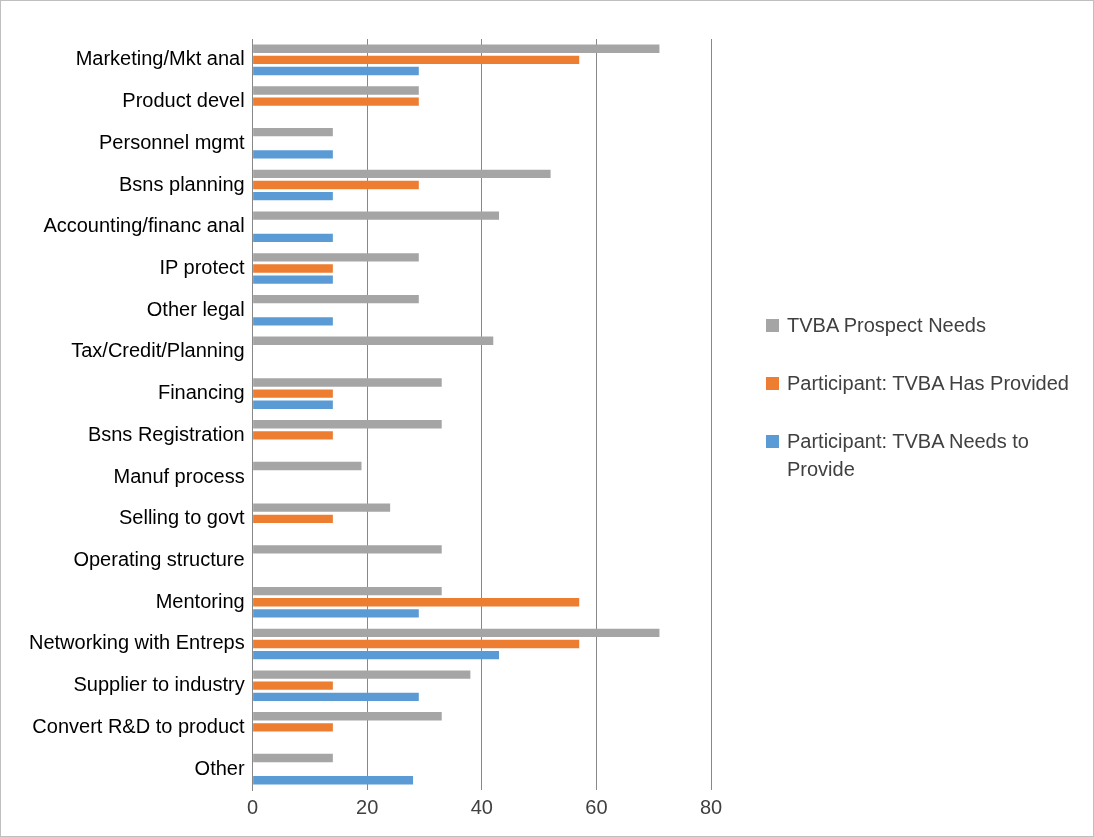  I want to click on x-tick-label: 40, so click(481, 806).